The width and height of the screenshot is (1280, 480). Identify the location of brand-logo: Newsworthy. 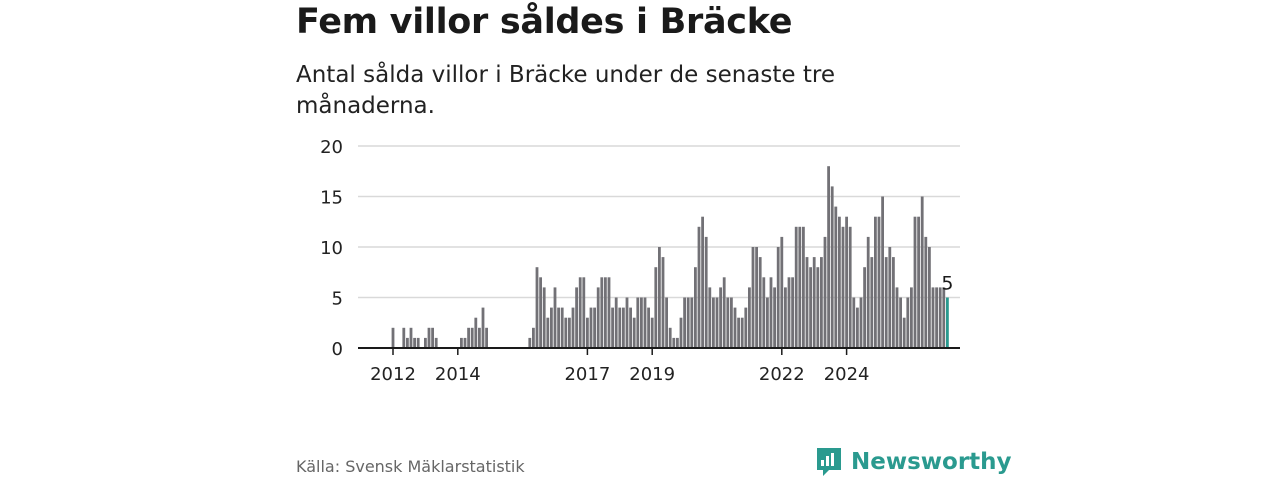
(913, 462).